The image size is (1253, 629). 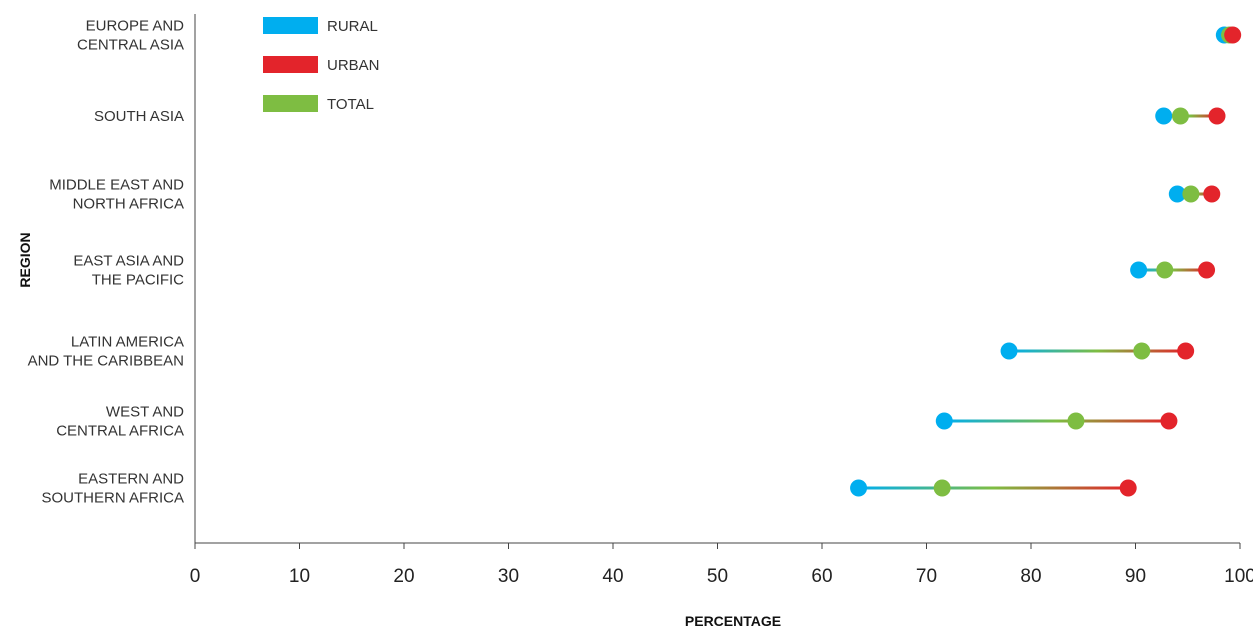 I want to click on category-label: SOUTHERN AFRICA, so click(x=112, y=498).